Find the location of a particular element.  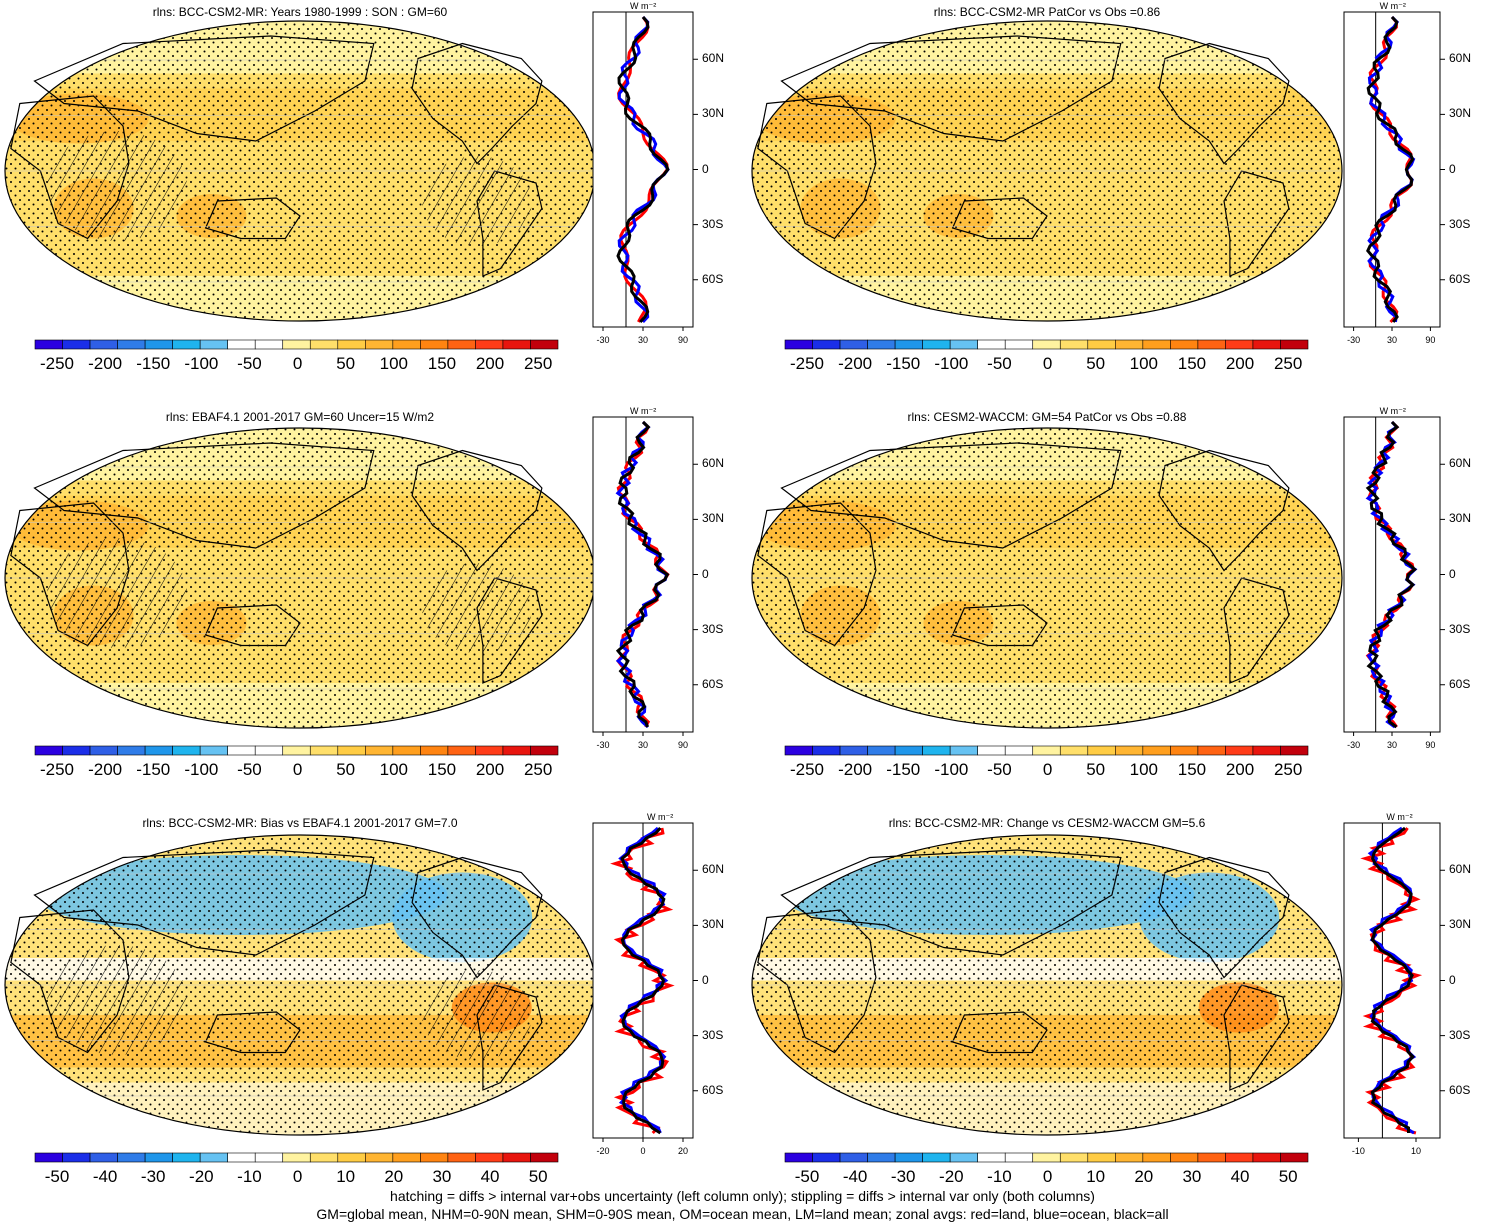

colorbar-tick-label: -20 is located at coordinates (201, 1176).